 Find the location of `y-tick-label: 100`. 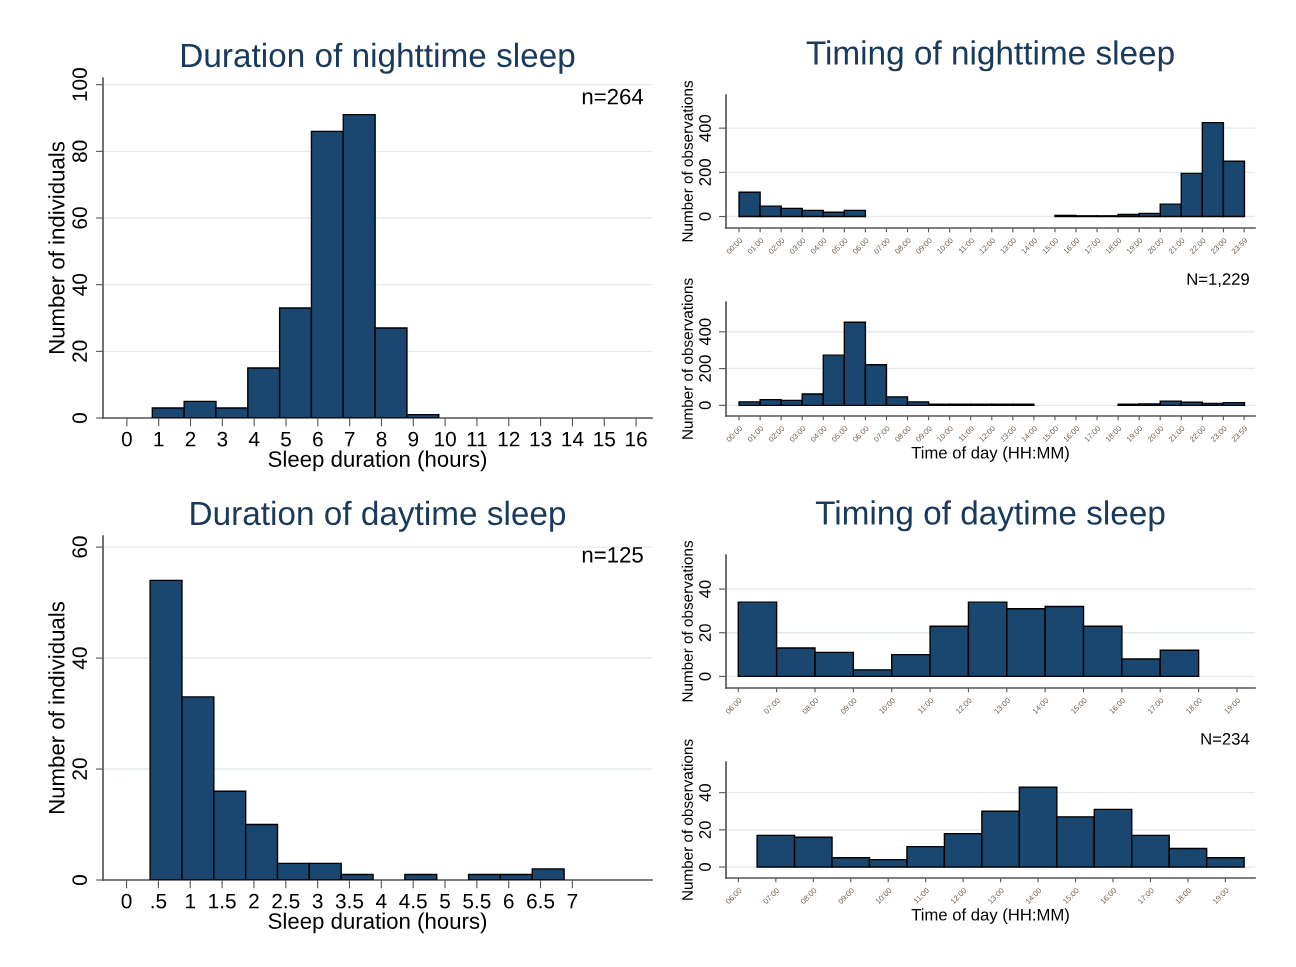

y-tick-label: 100 is located at coordinates (80, 84).